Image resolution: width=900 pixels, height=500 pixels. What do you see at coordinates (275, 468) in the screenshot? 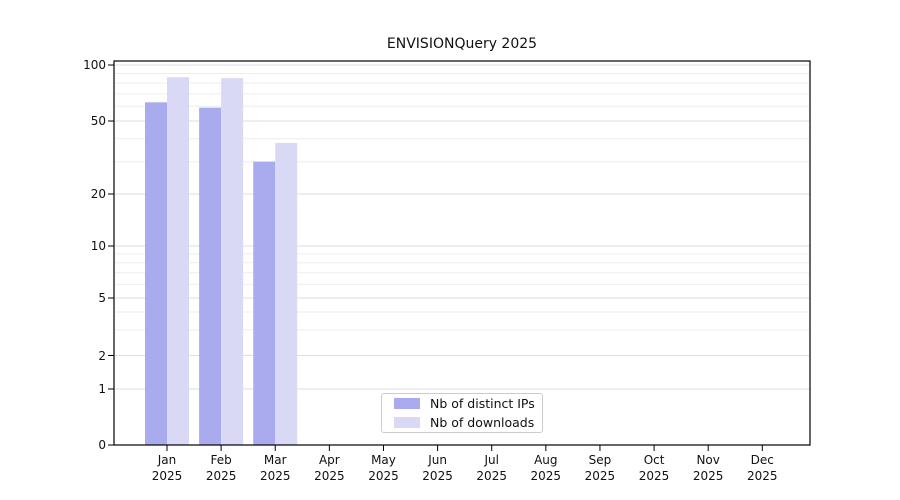
I see `x-axis-tick-label: Mar 2025` at bounding box center [275, 468].